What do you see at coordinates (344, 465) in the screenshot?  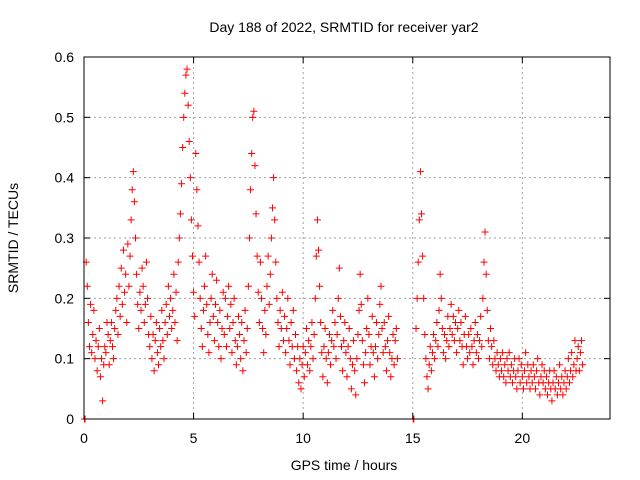 I see `x-axis-label: GPS time / hours` at bounding box center [344, 465].